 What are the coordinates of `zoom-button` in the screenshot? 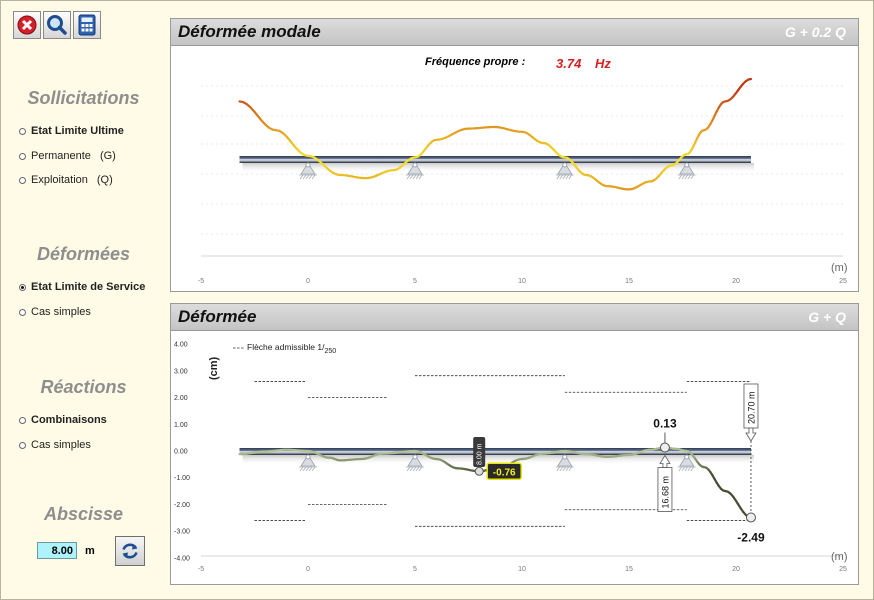 It's located at (57, 25).